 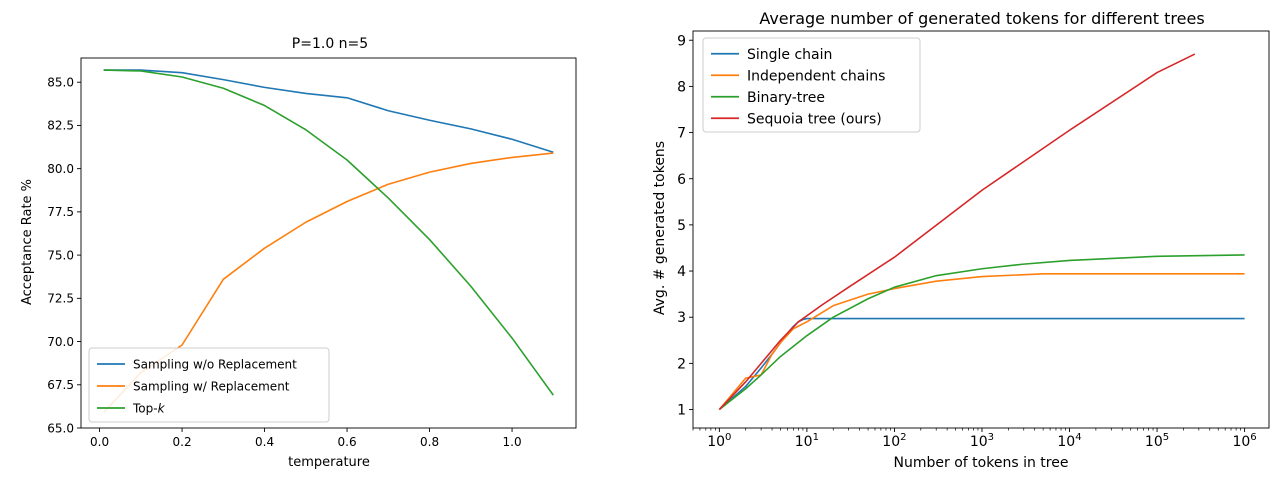 I want to click on y-tick-label: 70.0, so click(x=60, y=342).